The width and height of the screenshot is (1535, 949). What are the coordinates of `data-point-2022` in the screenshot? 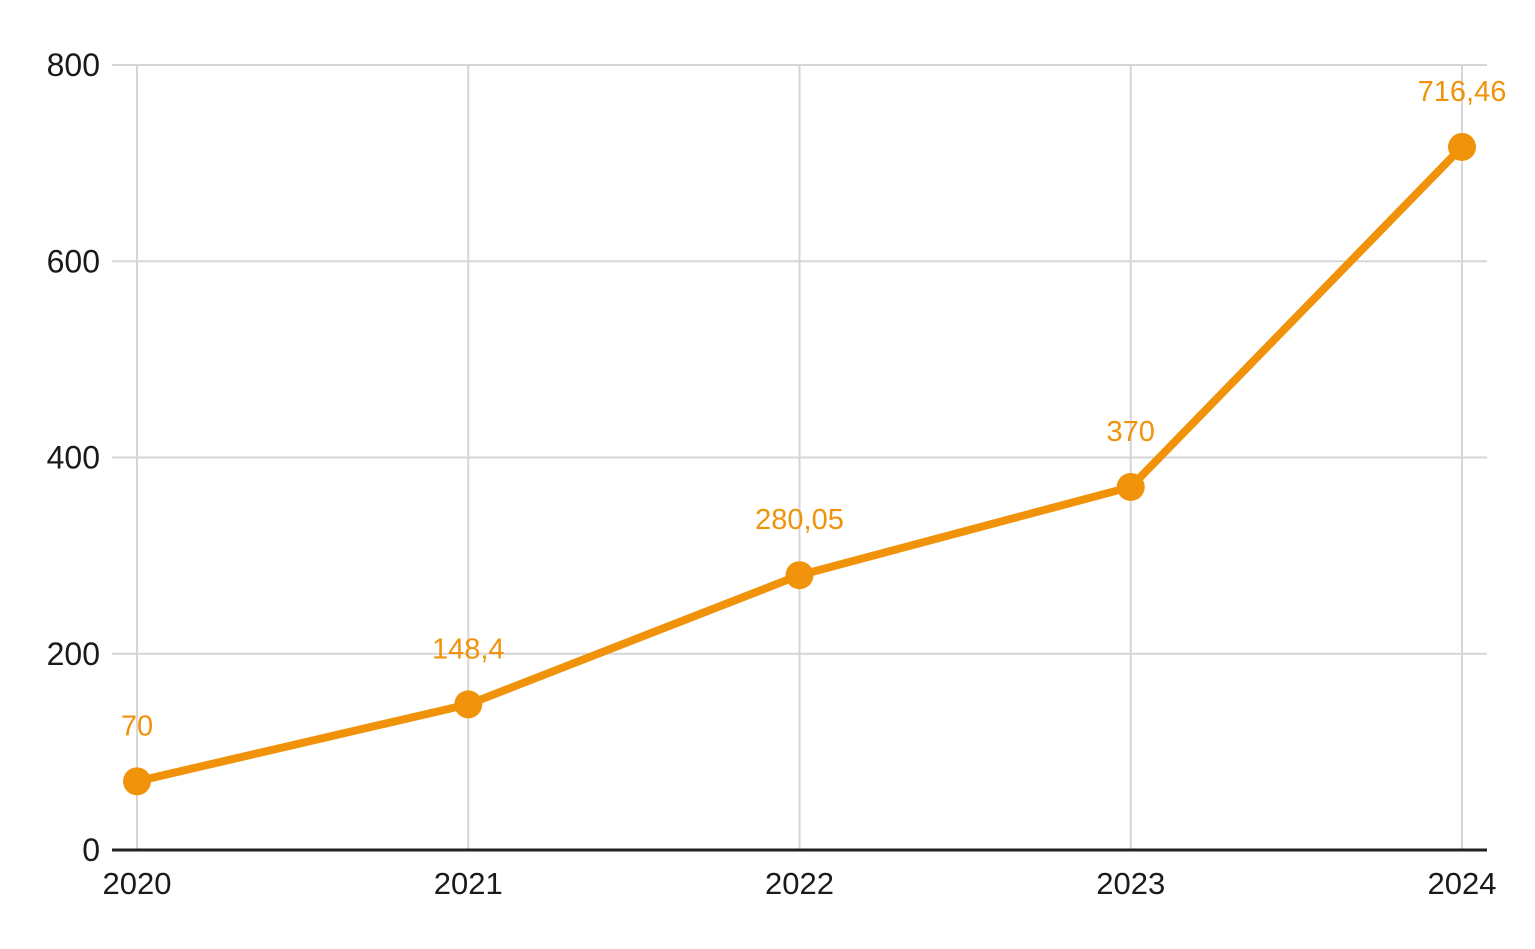 It's located at (799, 575).